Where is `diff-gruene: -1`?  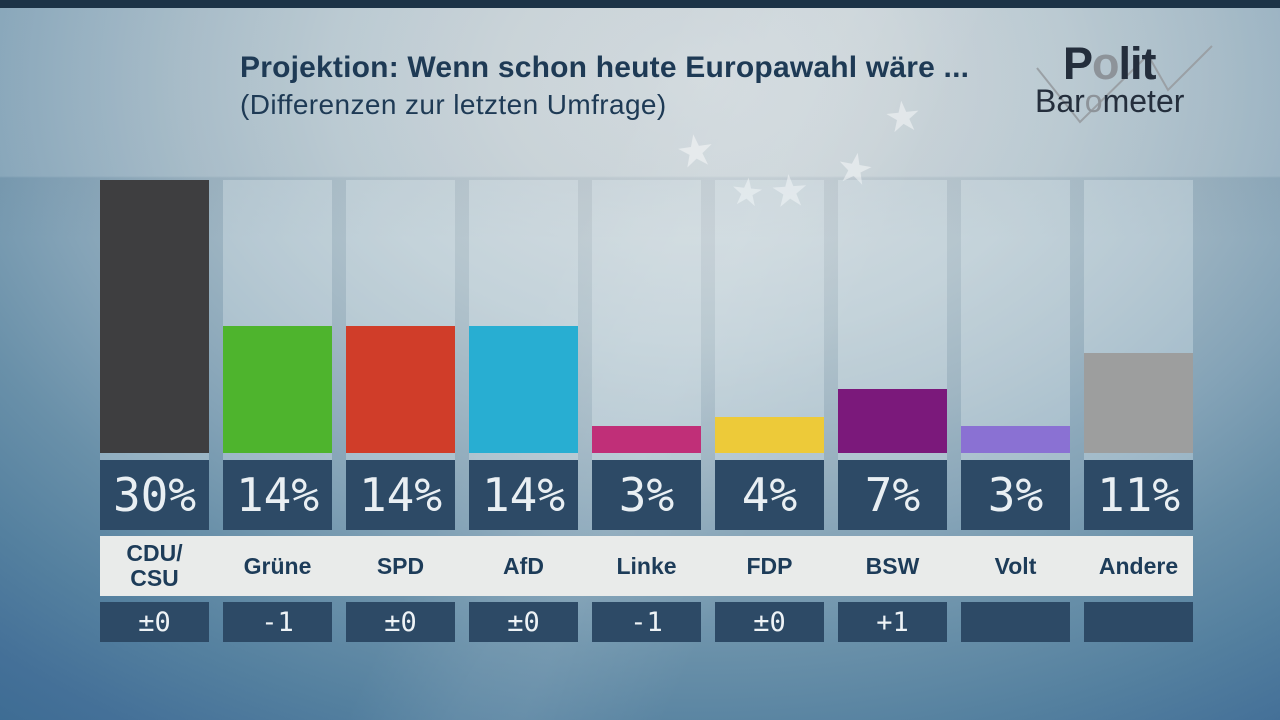 diff-gruene: -1 is located at coordinates (277, 622).